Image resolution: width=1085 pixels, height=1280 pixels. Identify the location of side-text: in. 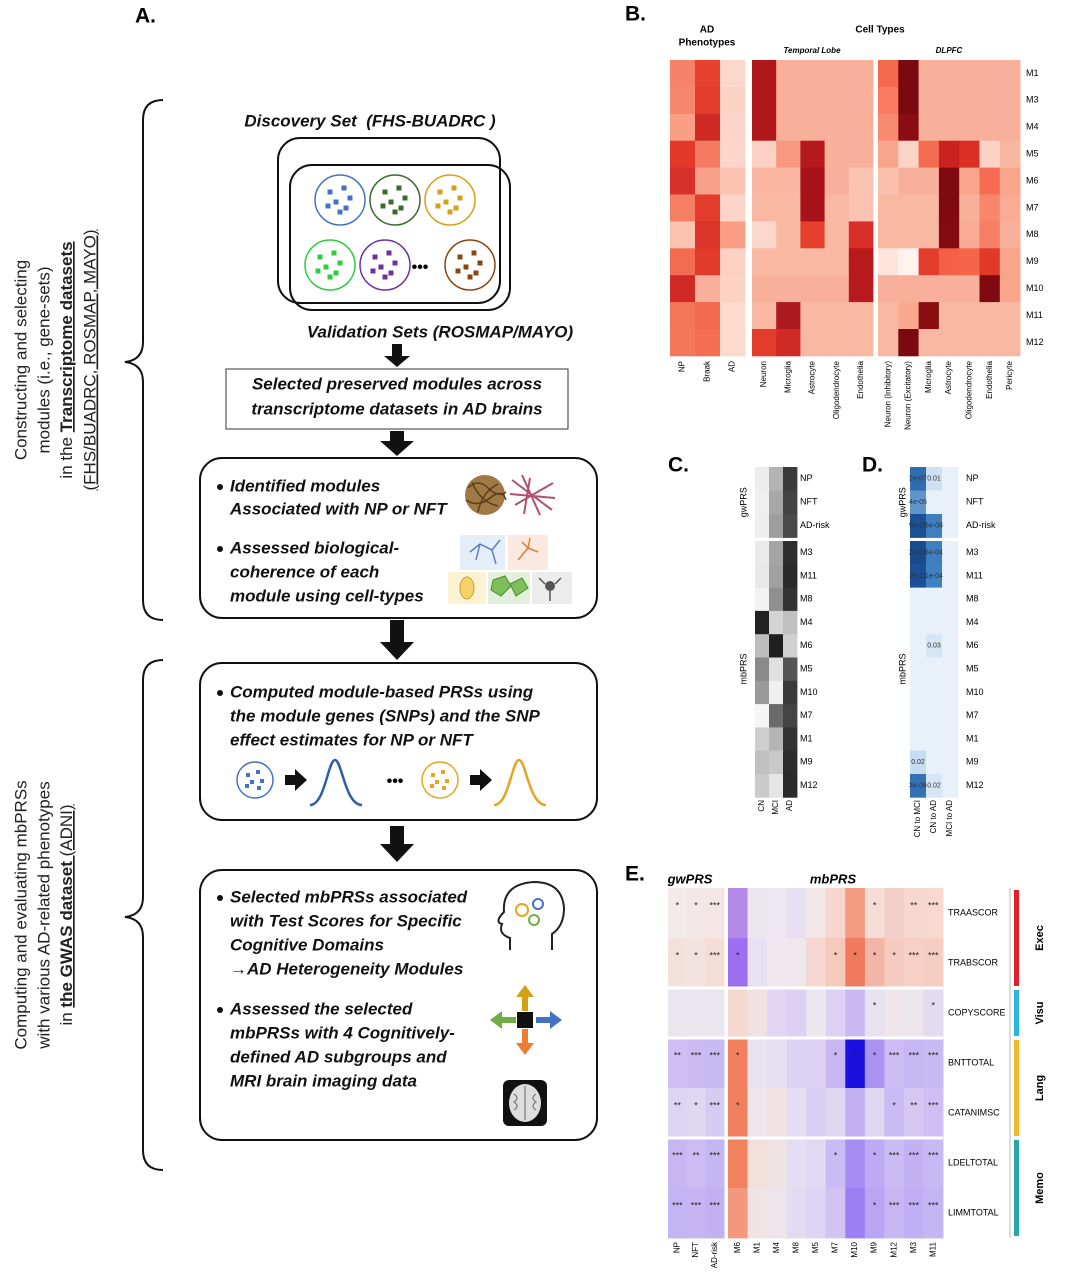
(66, 1017).